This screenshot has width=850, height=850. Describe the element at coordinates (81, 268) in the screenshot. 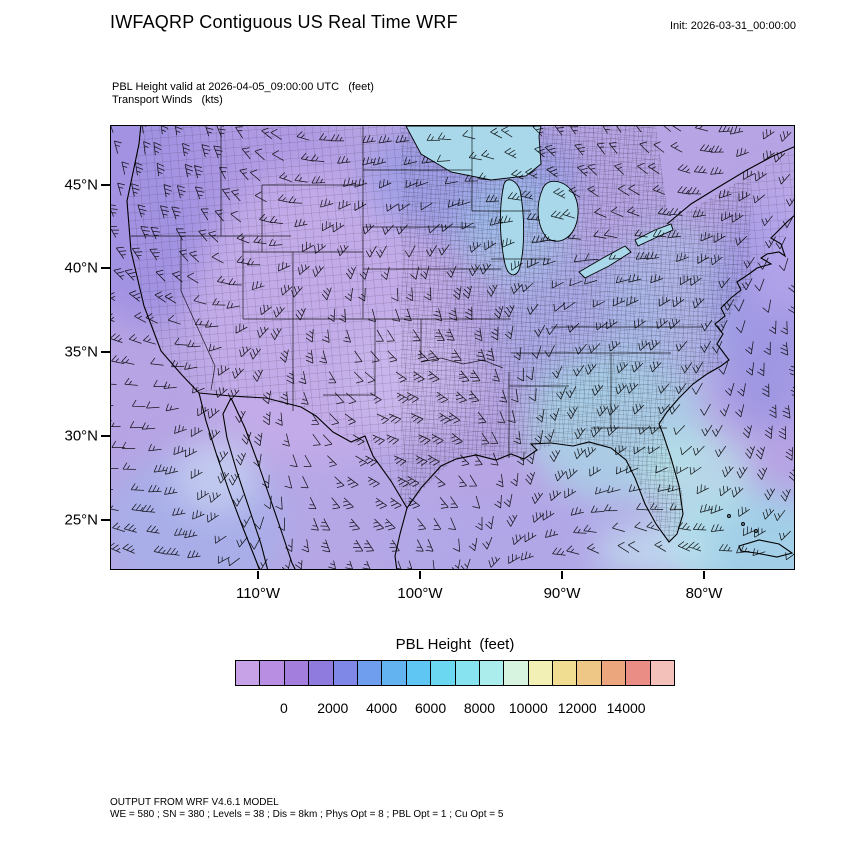

I see `lat-label-40n: 40°N` at that location.